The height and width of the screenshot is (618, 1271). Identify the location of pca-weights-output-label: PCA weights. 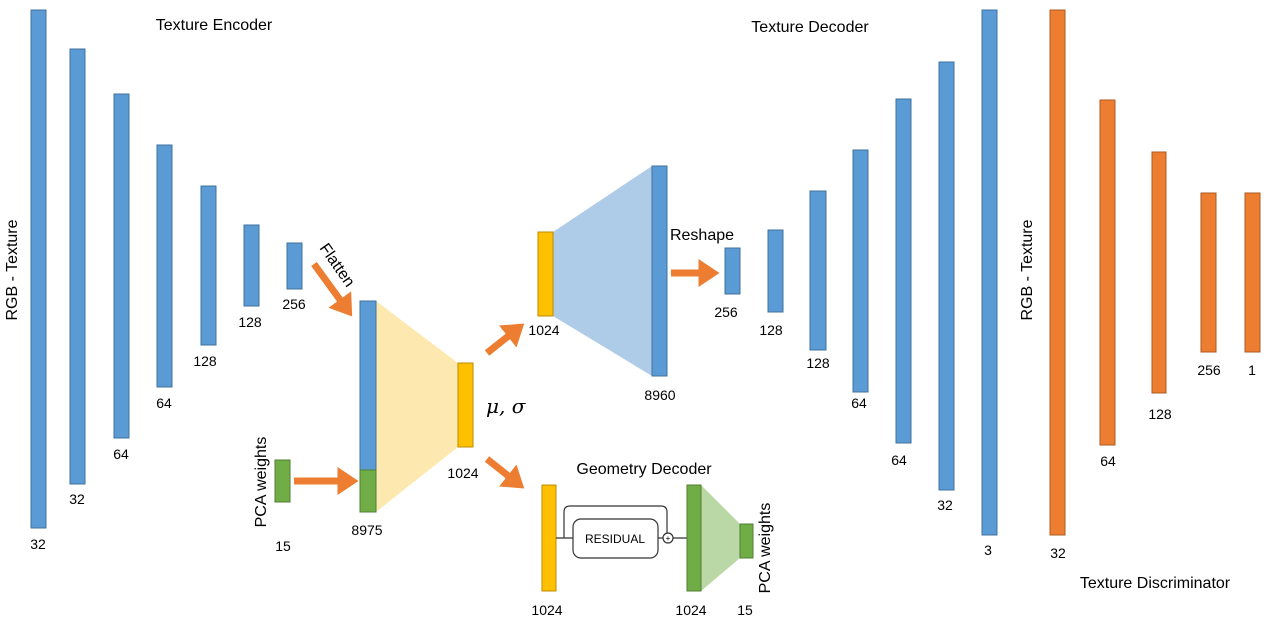
(765, 548).